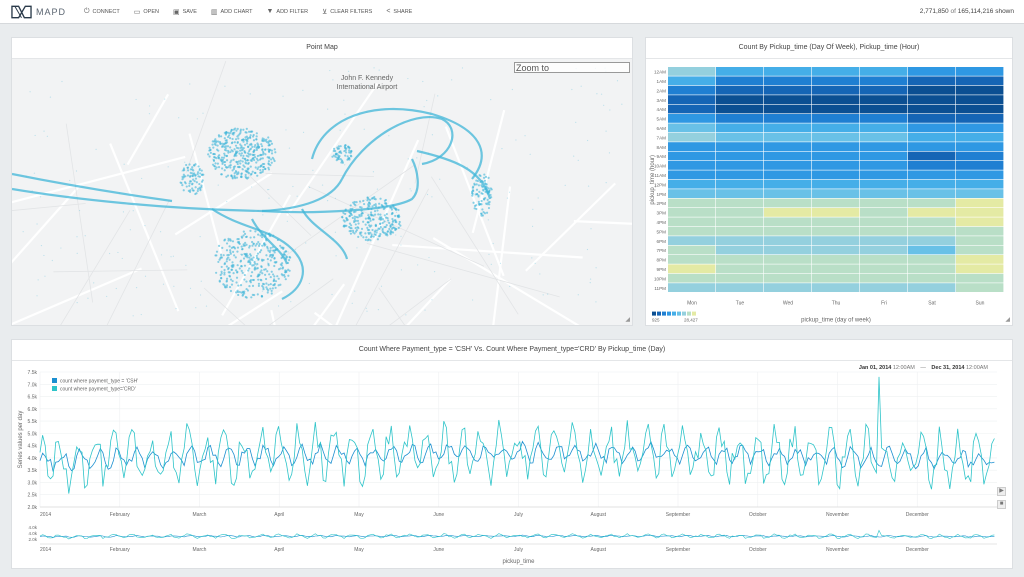  I want to click on save-button: ▣ SAVE, so click(185, 12).